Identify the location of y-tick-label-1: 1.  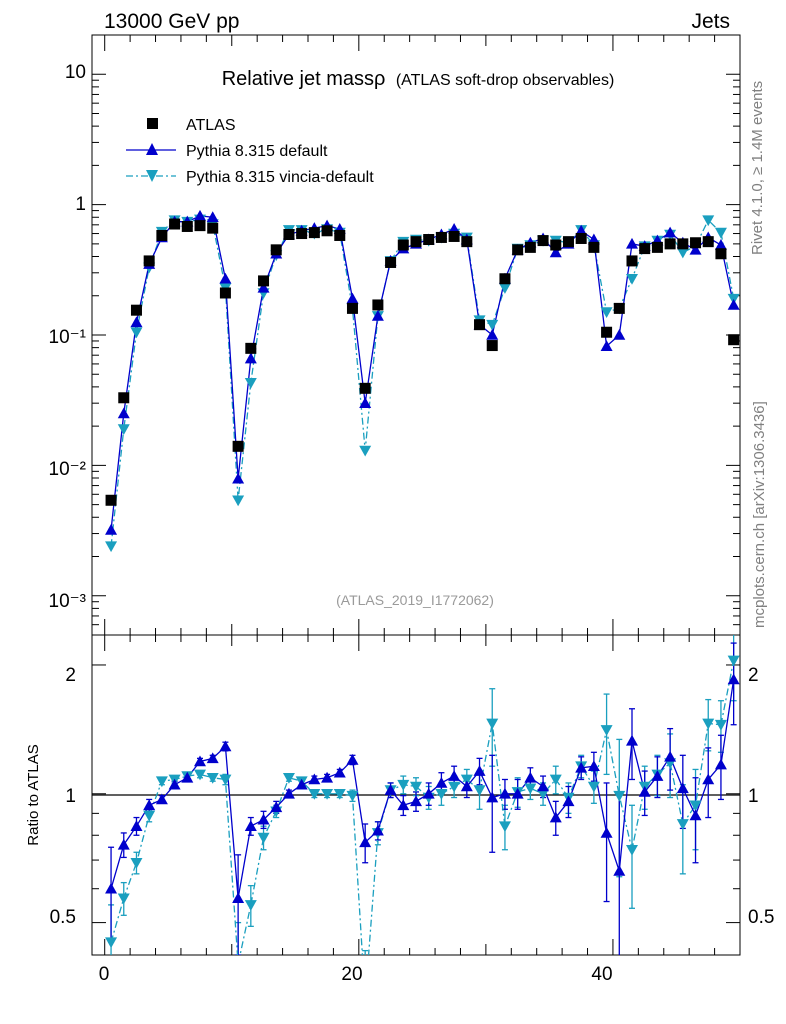
(80, 204).